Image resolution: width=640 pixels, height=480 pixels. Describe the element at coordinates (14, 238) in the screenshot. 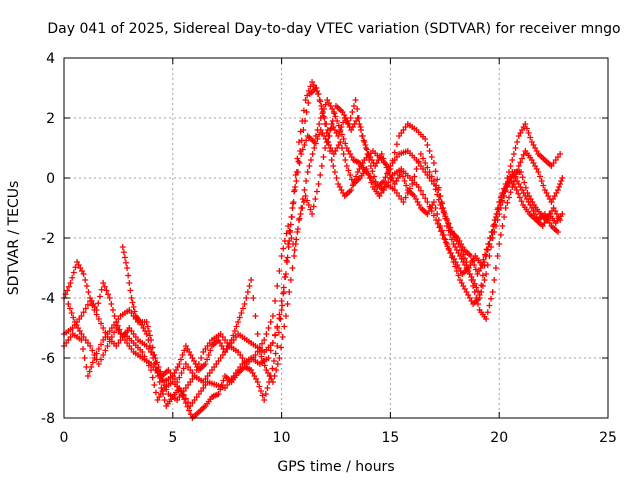

I see `y-axis-label: SDTVAR / TECUs` at that location.